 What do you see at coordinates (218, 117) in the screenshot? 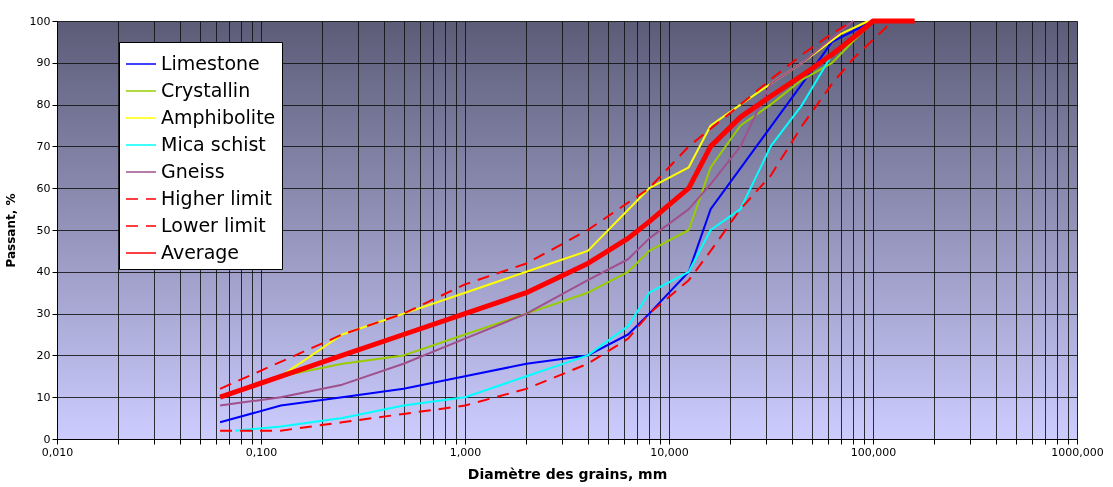
I see `legend-label: Amphibolite` at bounding box center [218, 117].